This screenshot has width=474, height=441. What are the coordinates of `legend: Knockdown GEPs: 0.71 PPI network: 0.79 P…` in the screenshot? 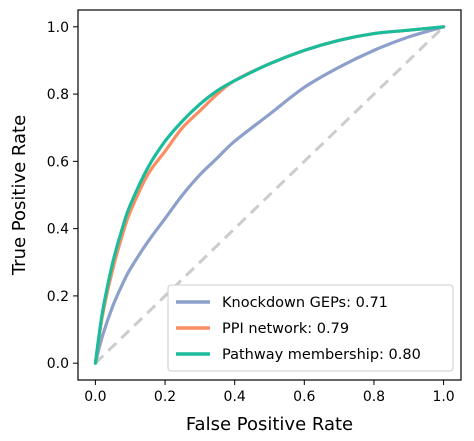 It's located at (310, 328).